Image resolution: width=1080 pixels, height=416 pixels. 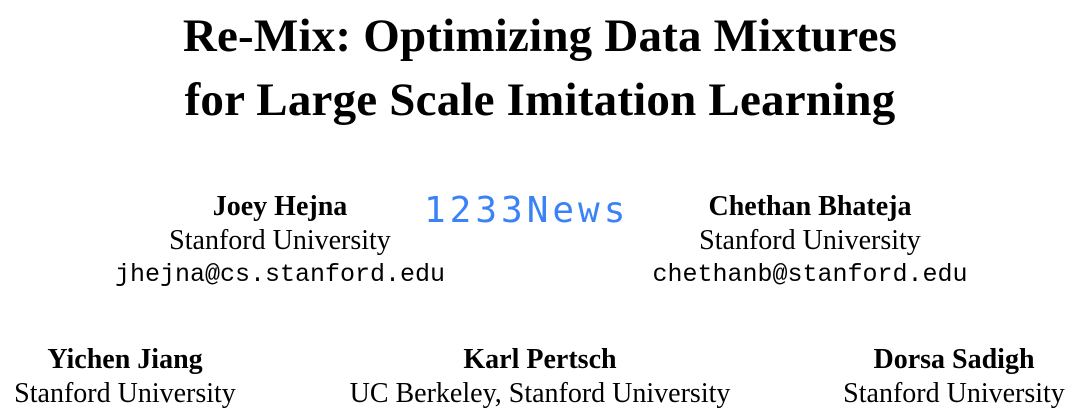 What do you see at coordinates (125, 359) in the screenshot?
I see `author-name: Yichen Jiang` at bounding box center [125, 359].